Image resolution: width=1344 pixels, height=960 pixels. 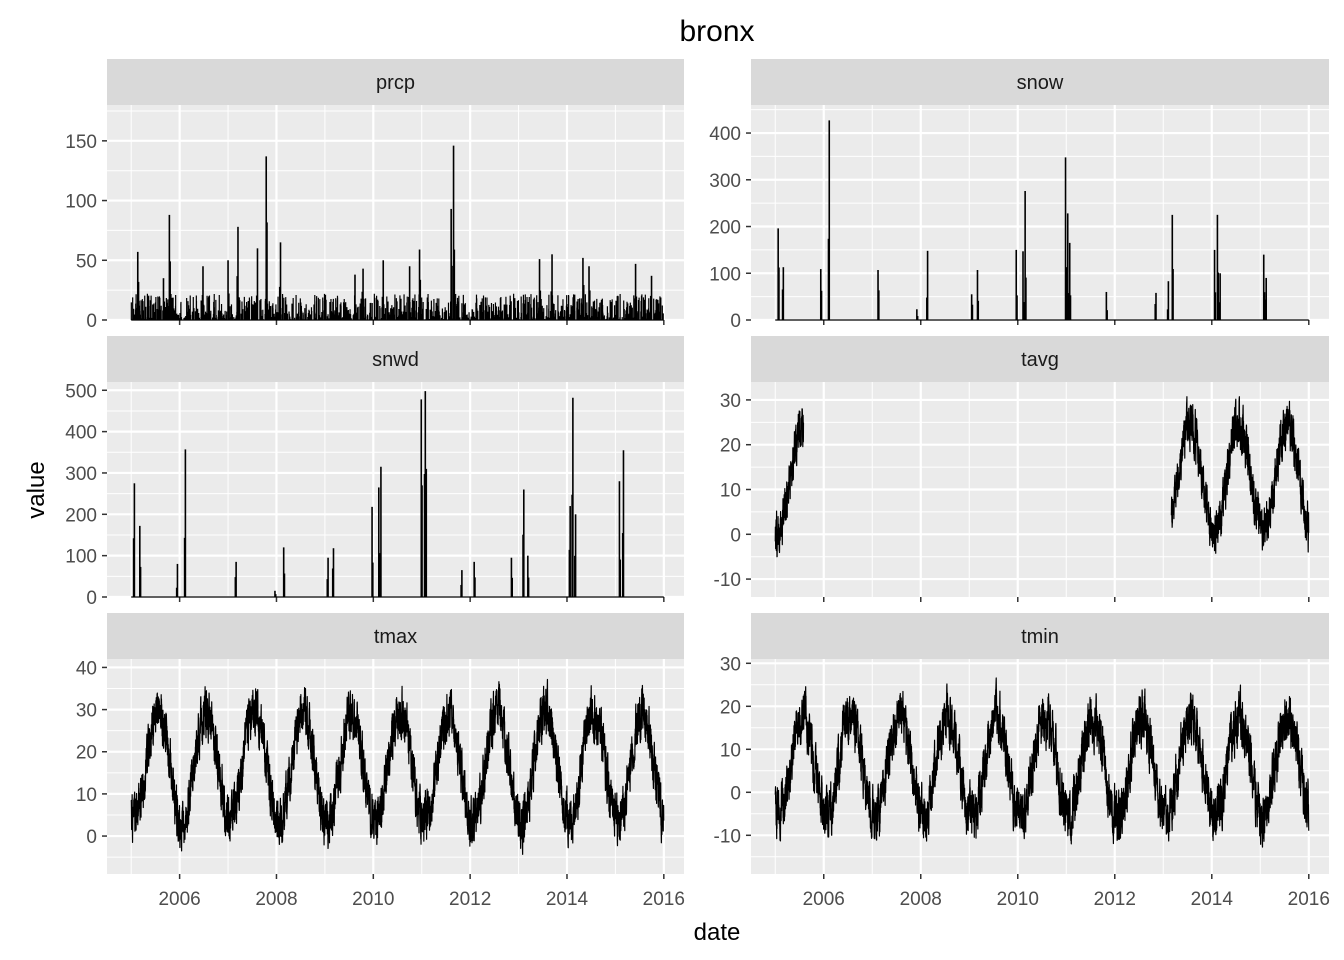 I want to click on panel-snwd: snwd 0 100 200 300 400 500, so click(x=374, y=472).